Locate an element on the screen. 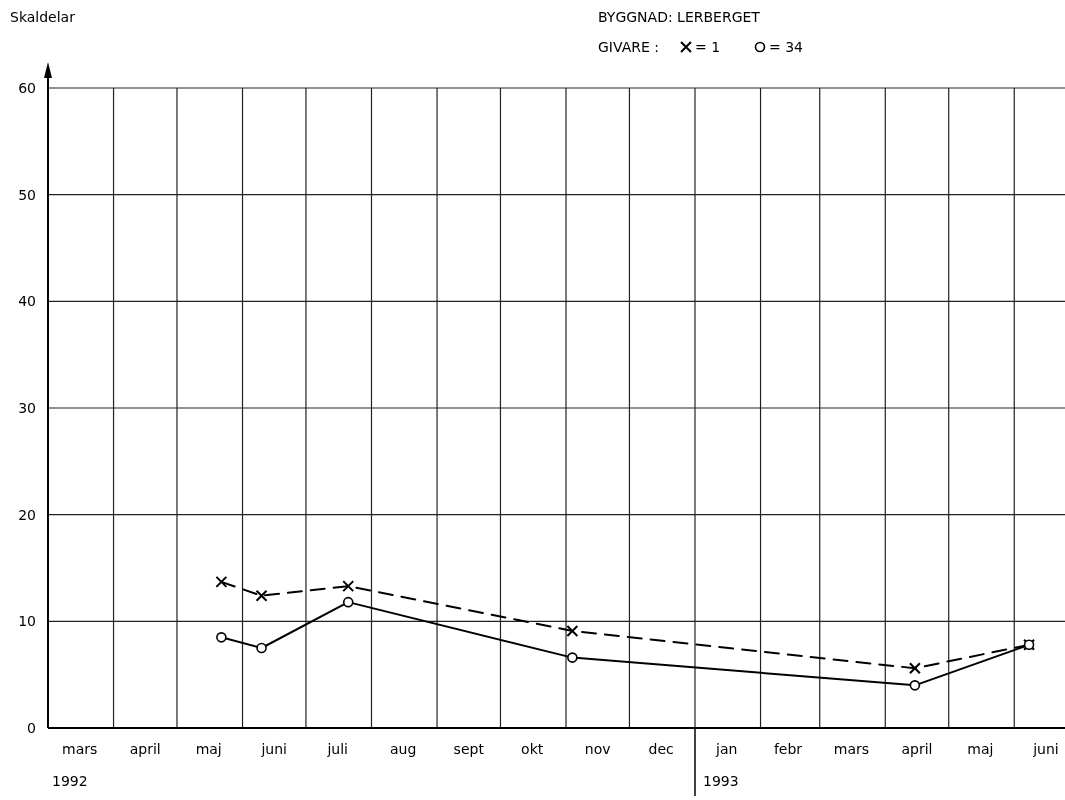 The width and height of the screenshot is (1065, 800). legend-label: = 1 is located at coordinates (708, 47).